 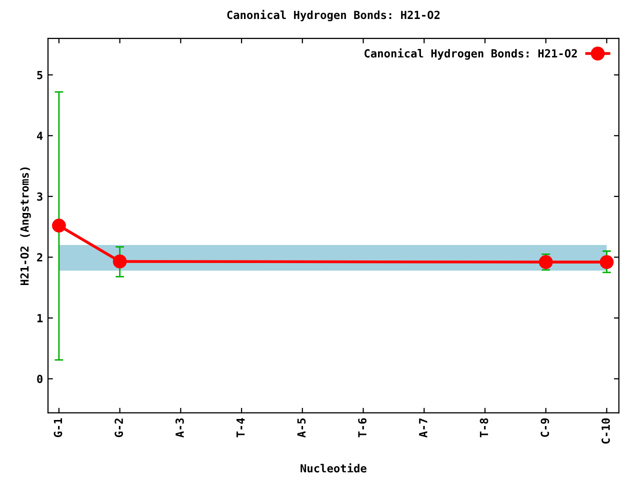 What do you see at coordinates (39, 196) in the screenshot?
I see `y-tick-label: 3` at bounding box center [39, 196].